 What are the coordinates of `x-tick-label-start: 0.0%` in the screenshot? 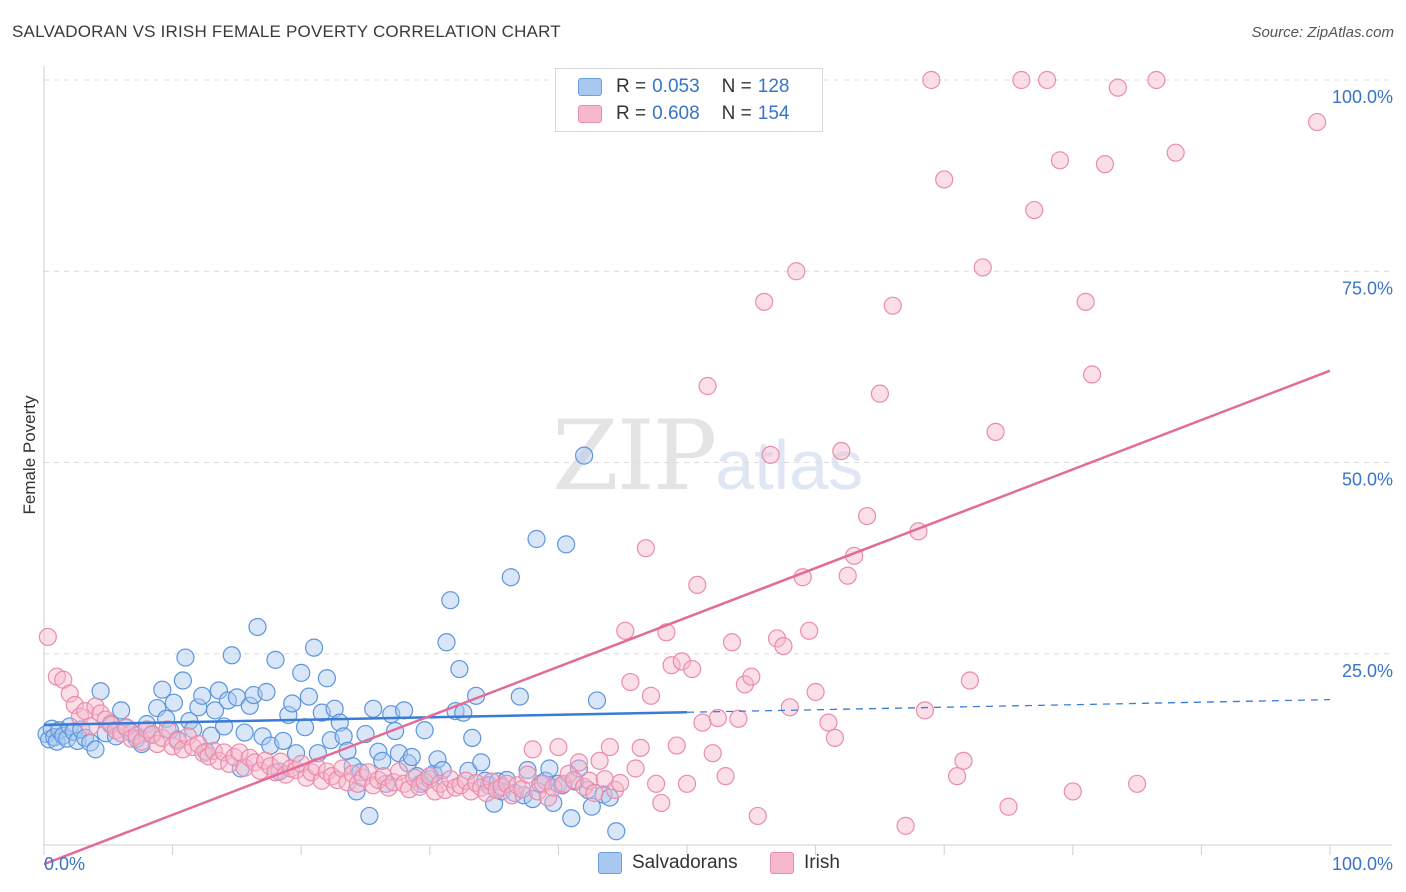 It's located at (64, 864).